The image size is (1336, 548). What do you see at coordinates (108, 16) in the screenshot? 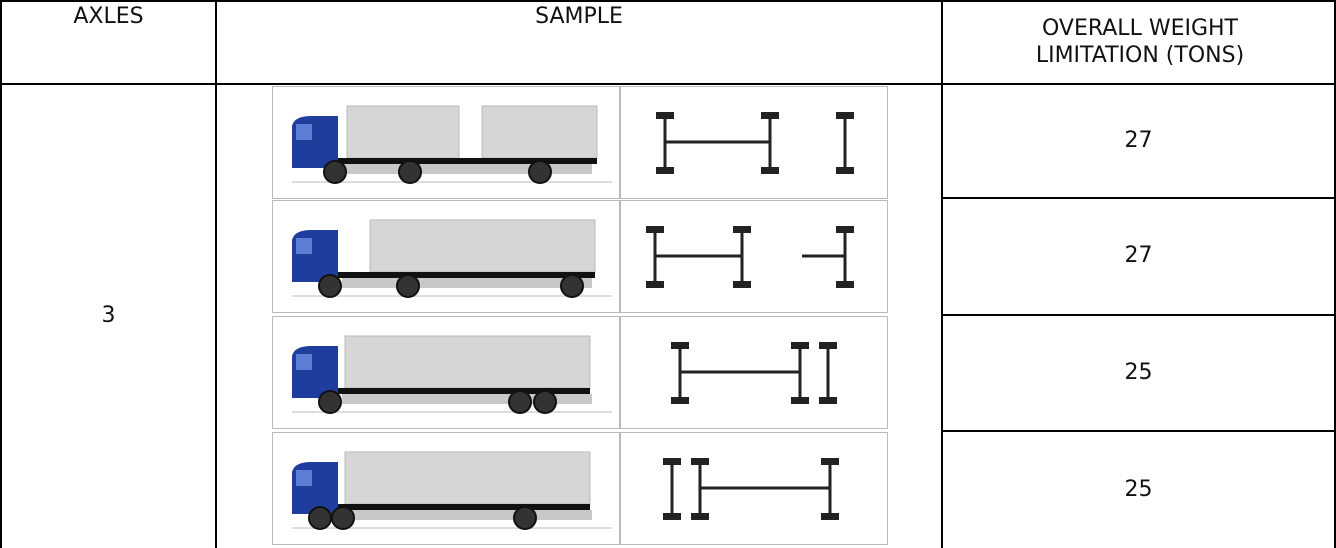
I see `header-cell: AXLES` at bounding box center [108, 16].